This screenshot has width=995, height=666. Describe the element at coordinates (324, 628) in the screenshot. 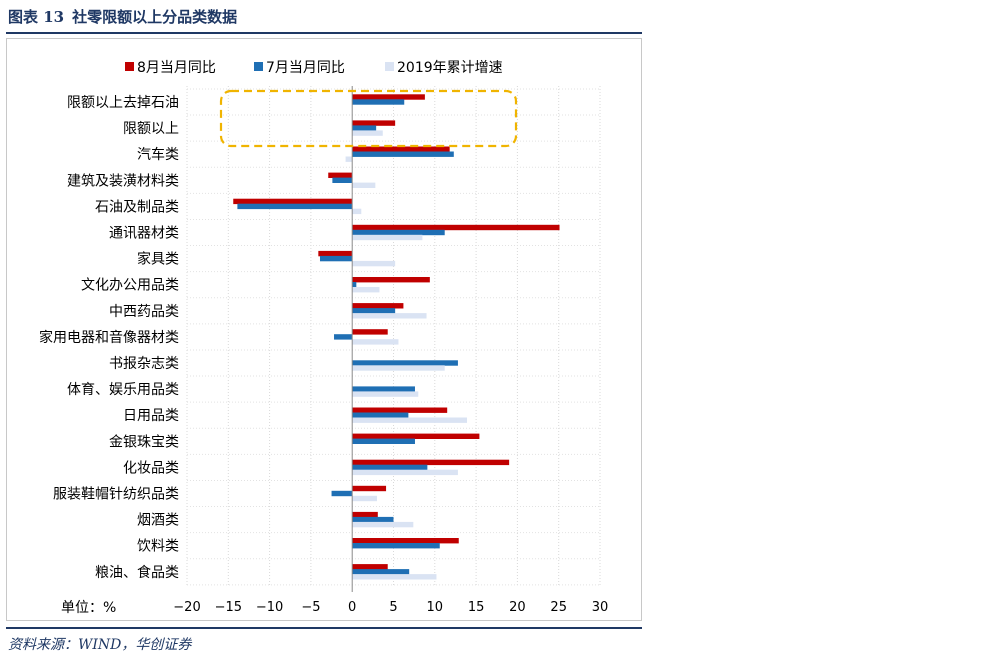

I see `bottom-rule` at that location.